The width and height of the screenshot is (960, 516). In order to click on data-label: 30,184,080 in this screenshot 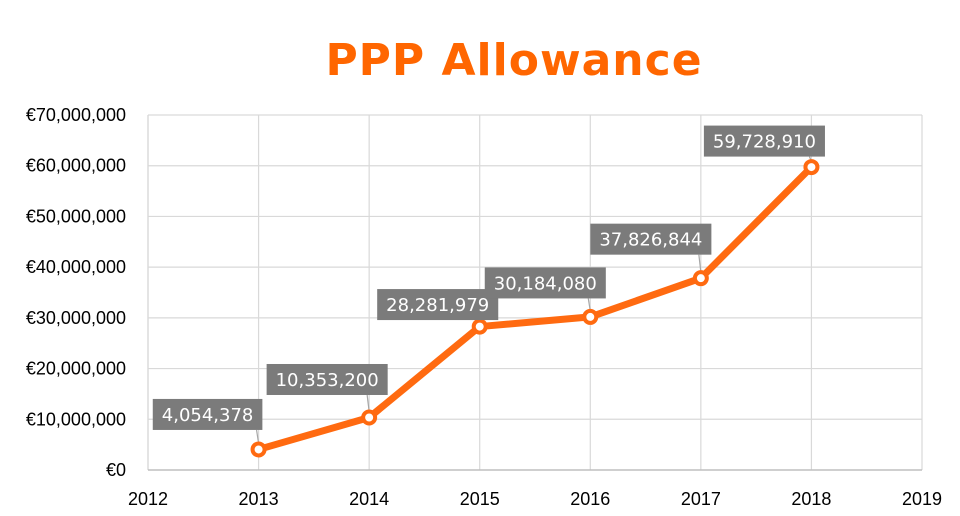, I will do `click(545, 283)`.